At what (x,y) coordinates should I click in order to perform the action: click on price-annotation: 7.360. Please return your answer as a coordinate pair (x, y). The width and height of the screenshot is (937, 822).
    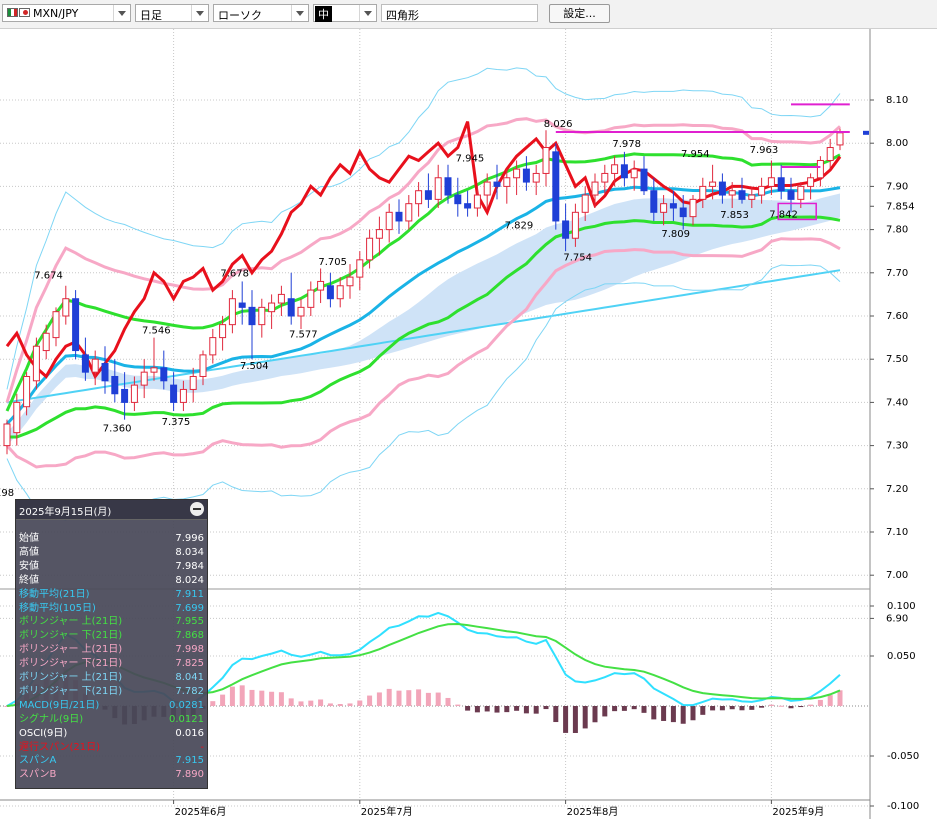
    Looking at the image, I should click on (117, 428).